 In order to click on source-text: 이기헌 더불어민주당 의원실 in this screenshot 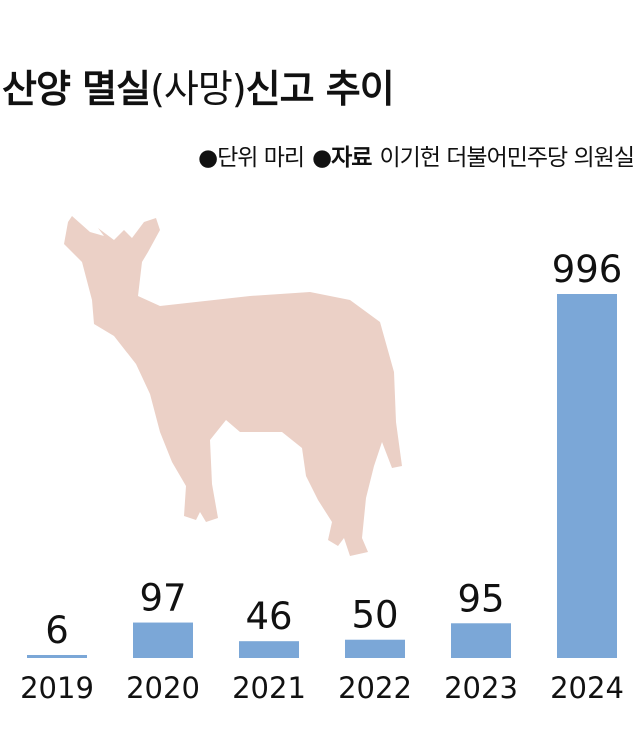, I will do `click(507, 158)`.